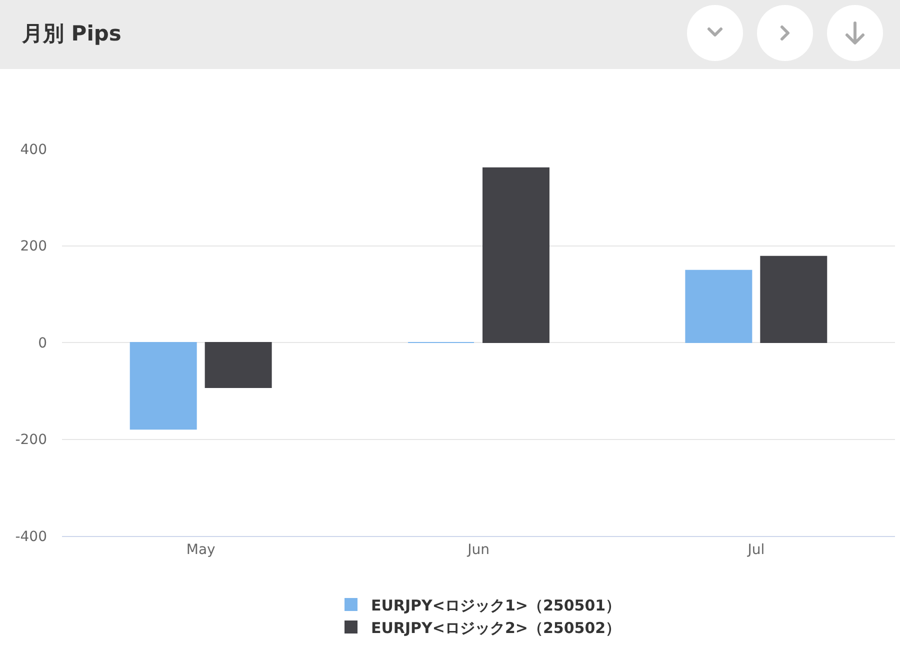 Image resolution: width=900 pixels, height=652 pixels. What do you see at coordinates (201, 550) in the screenshot?
I see `x-tick-label: May` at bounding box center [201, 550].